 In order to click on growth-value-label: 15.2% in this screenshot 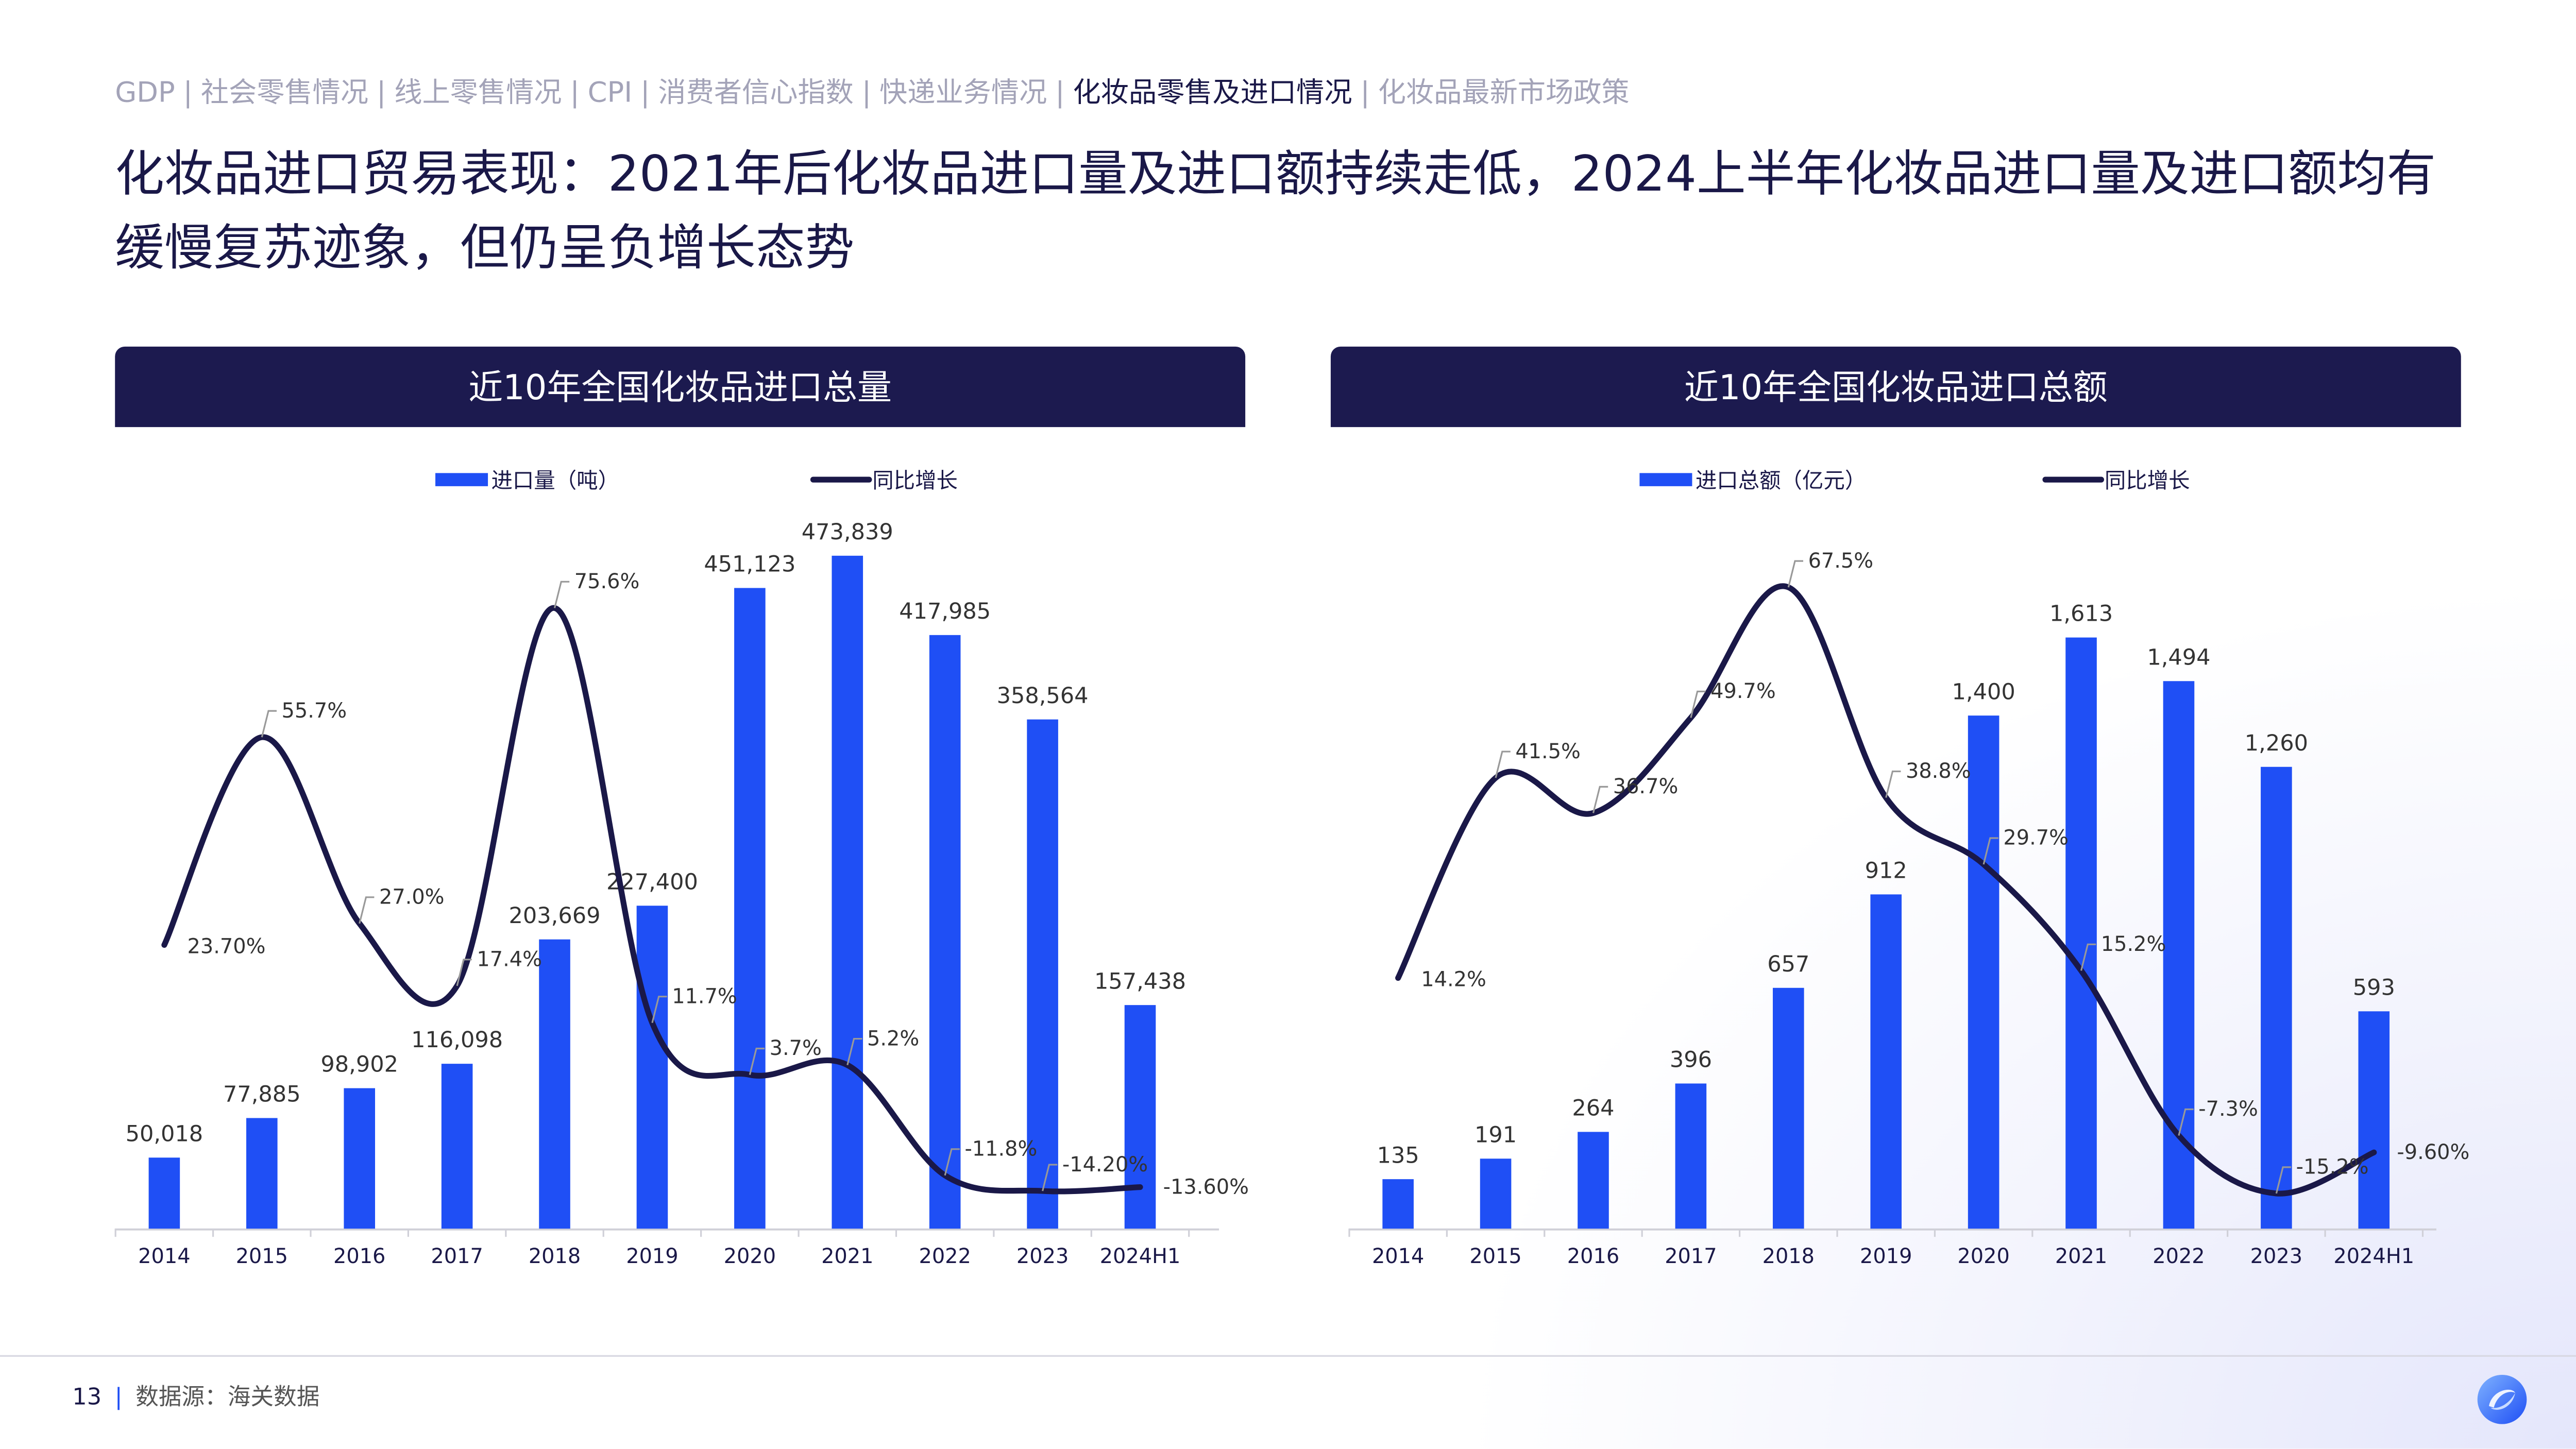, I will do `click(2133, 944)`.